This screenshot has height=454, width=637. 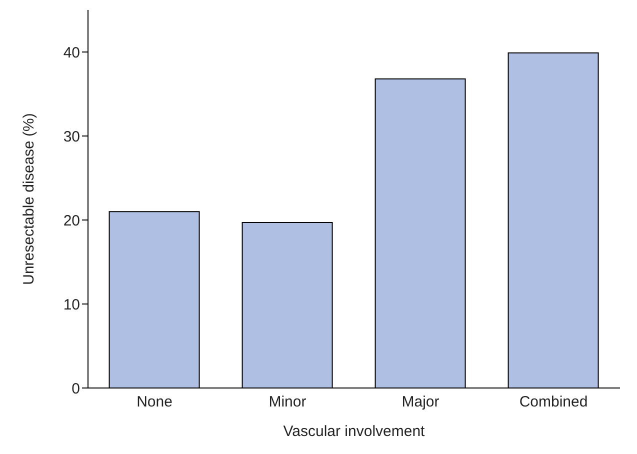 I want to click on x-tick-label: Minor, so click(x=287, y=402).